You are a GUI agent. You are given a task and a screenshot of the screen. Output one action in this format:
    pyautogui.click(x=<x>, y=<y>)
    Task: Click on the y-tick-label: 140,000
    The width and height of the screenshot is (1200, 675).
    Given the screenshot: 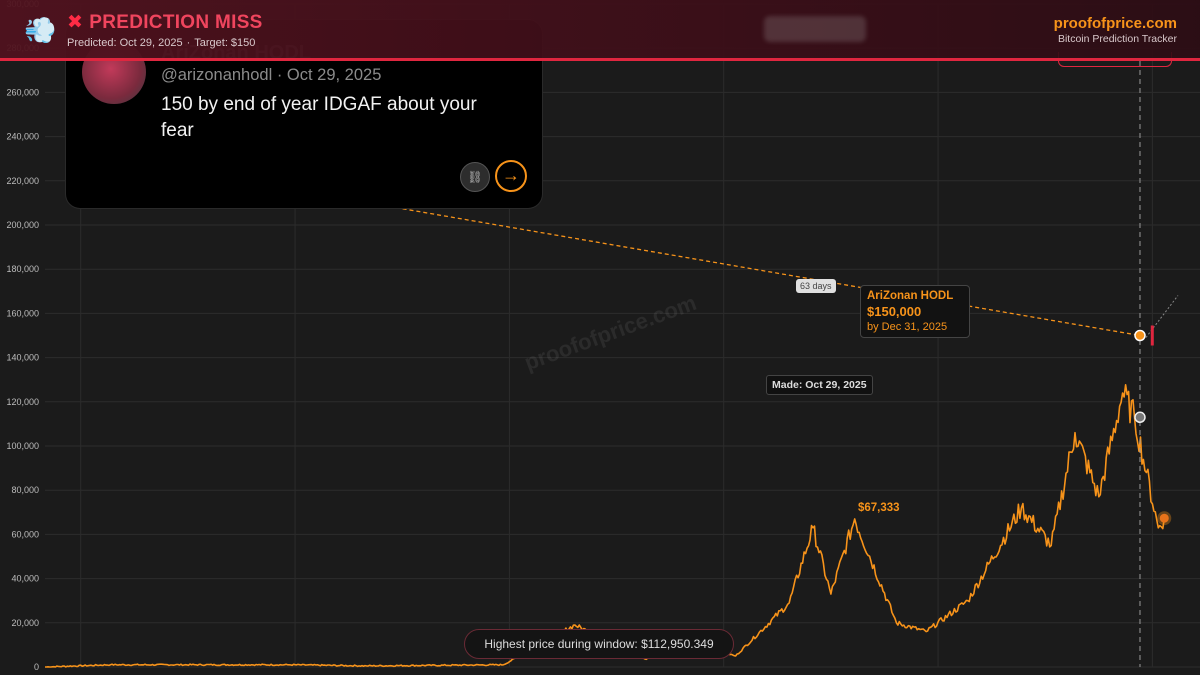 What is the action you would take?
    pyautogui.click(x=22, y=358)
    